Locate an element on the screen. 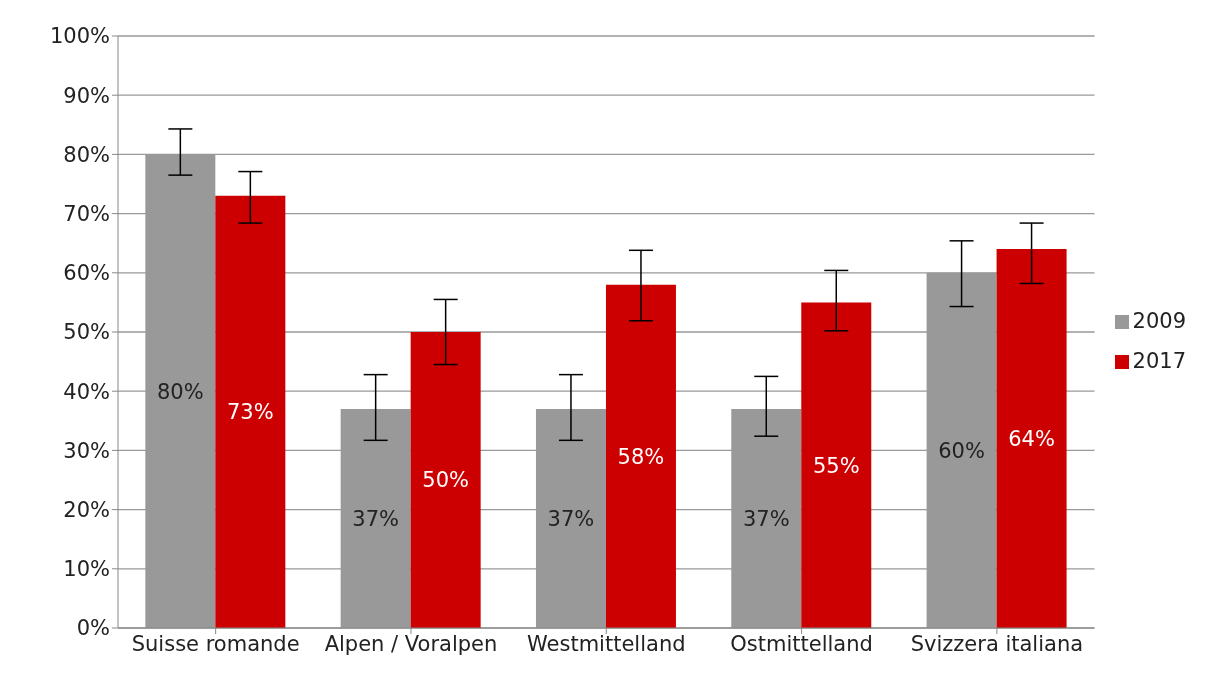  y-tick-label: 20% is located at coordinates (86, 510).